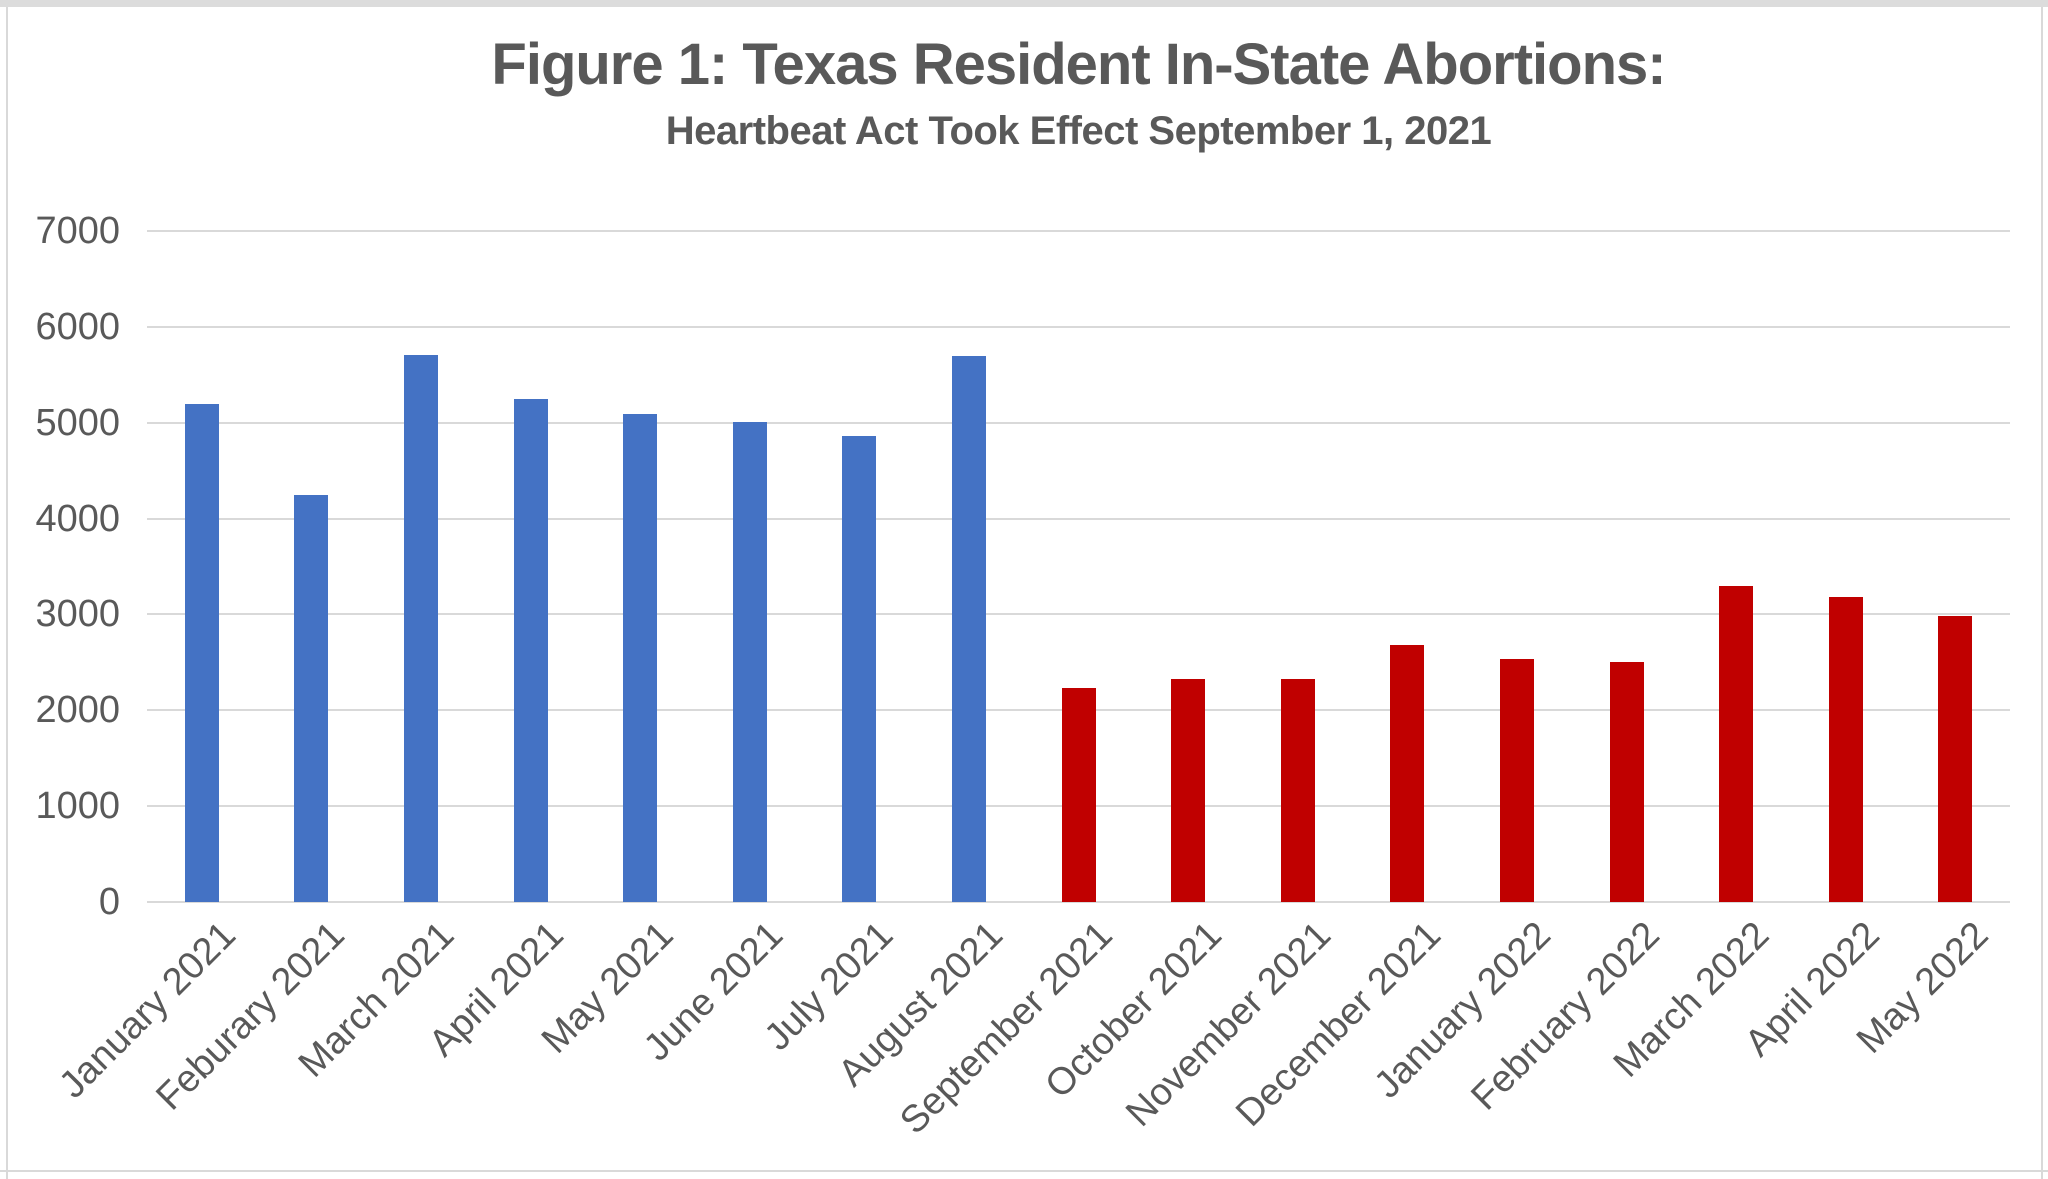 This screenshot has width=2048, height=1179. Describe the element at coordinates (420, 628) in the screenshot. I see `bar-march-2021` at that location.